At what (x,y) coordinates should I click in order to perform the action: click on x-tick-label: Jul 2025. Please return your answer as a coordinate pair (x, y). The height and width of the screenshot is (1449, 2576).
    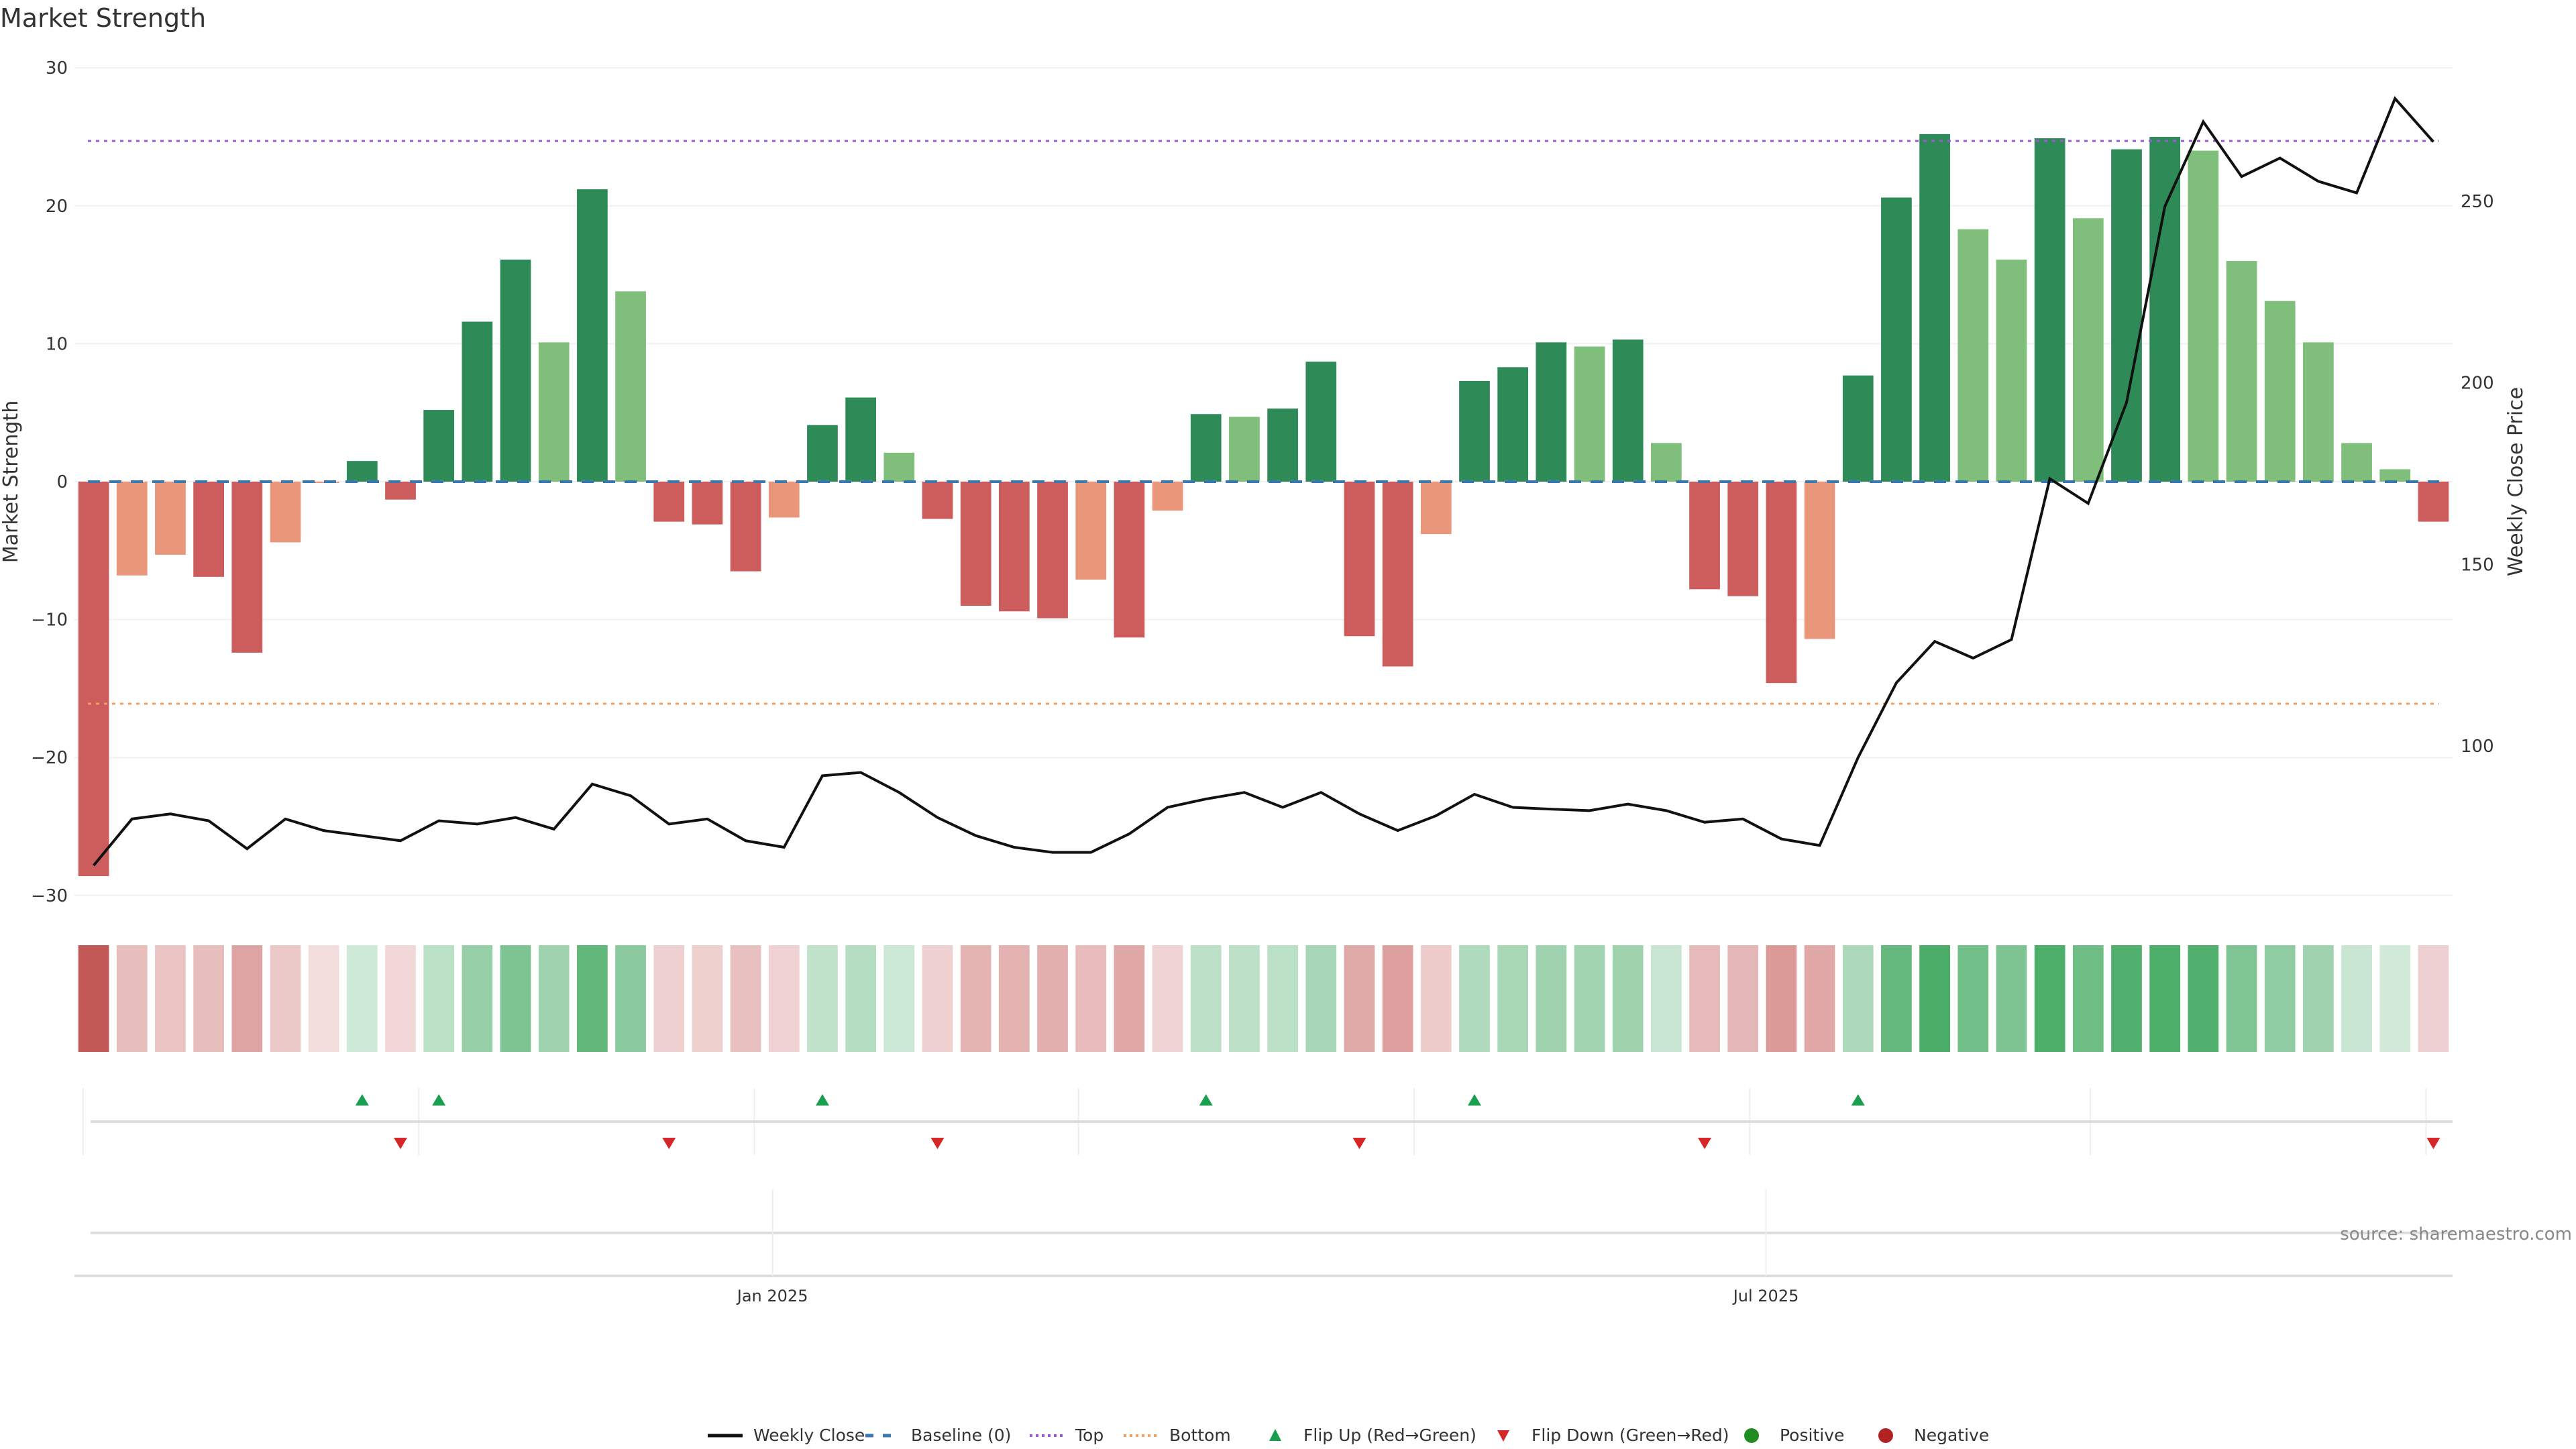
    Looking at the image, I should click on (1765, 1296).